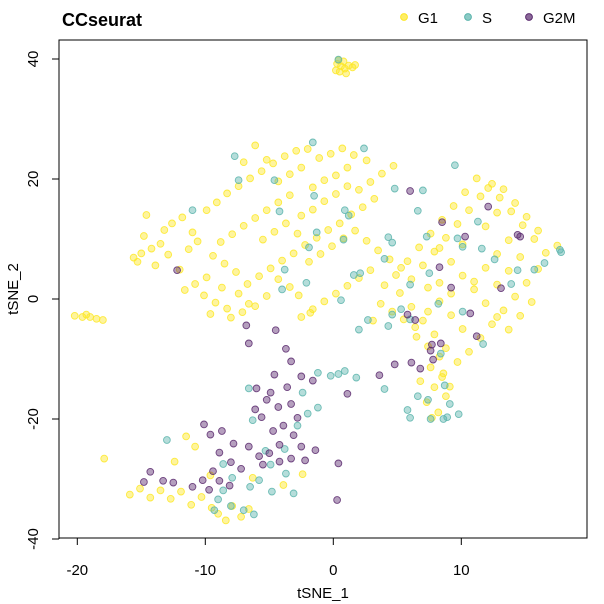  Describe the element at coordinates (529, 17) in the screenshot. I see `legend-marker-g2m` at that location.